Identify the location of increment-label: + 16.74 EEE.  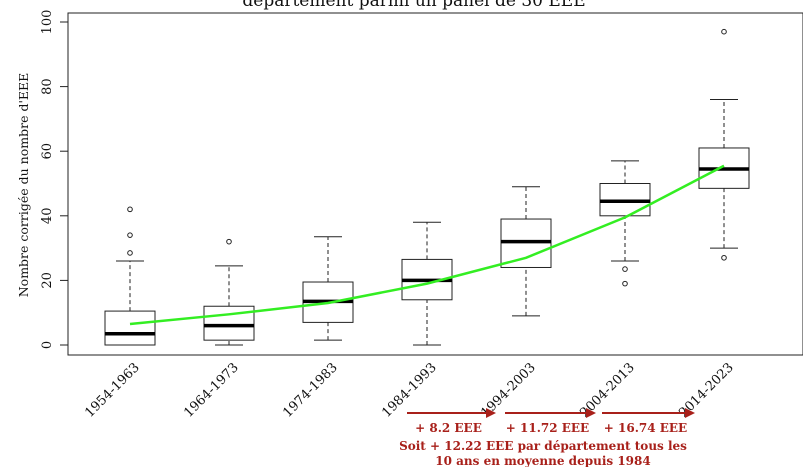
(645, 428).